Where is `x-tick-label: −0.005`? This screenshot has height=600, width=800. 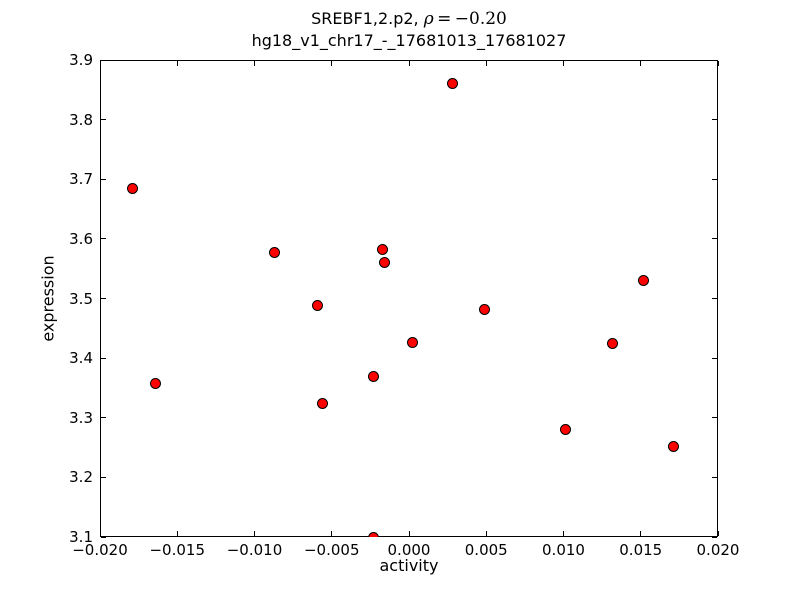 x-tick-label: −0.005 is located at coordinates (331, 550).